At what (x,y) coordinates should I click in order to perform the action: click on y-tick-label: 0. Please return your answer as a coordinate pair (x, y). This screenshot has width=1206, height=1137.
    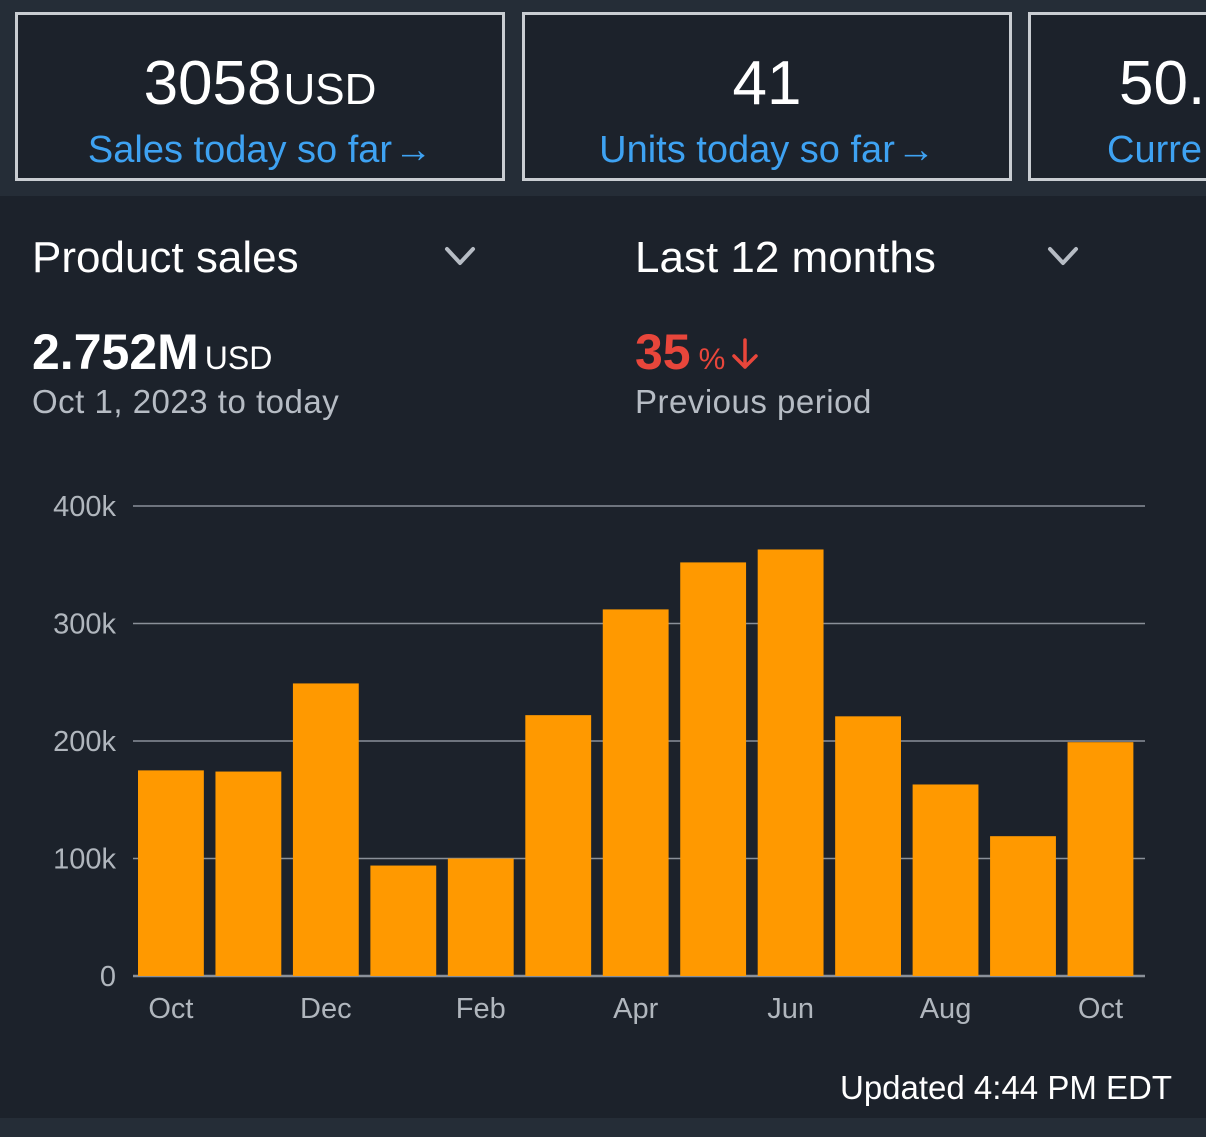
    Looking at the image, I should click on (108, 977).